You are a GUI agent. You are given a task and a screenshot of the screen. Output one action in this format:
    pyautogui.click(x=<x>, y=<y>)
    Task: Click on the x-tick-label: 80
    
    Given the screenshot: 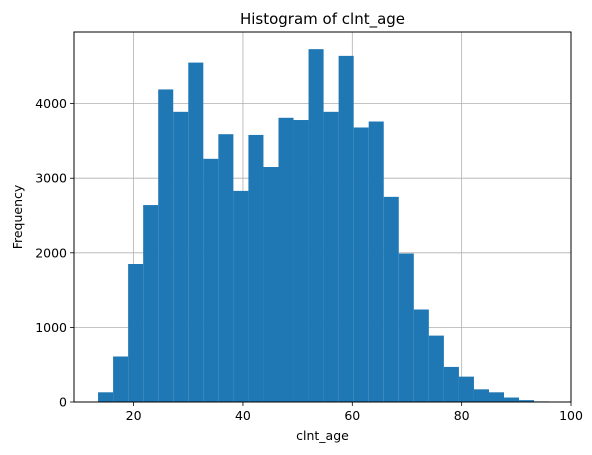 What is the action you would take?
    pyautogui.click(x=462, y=415)
    